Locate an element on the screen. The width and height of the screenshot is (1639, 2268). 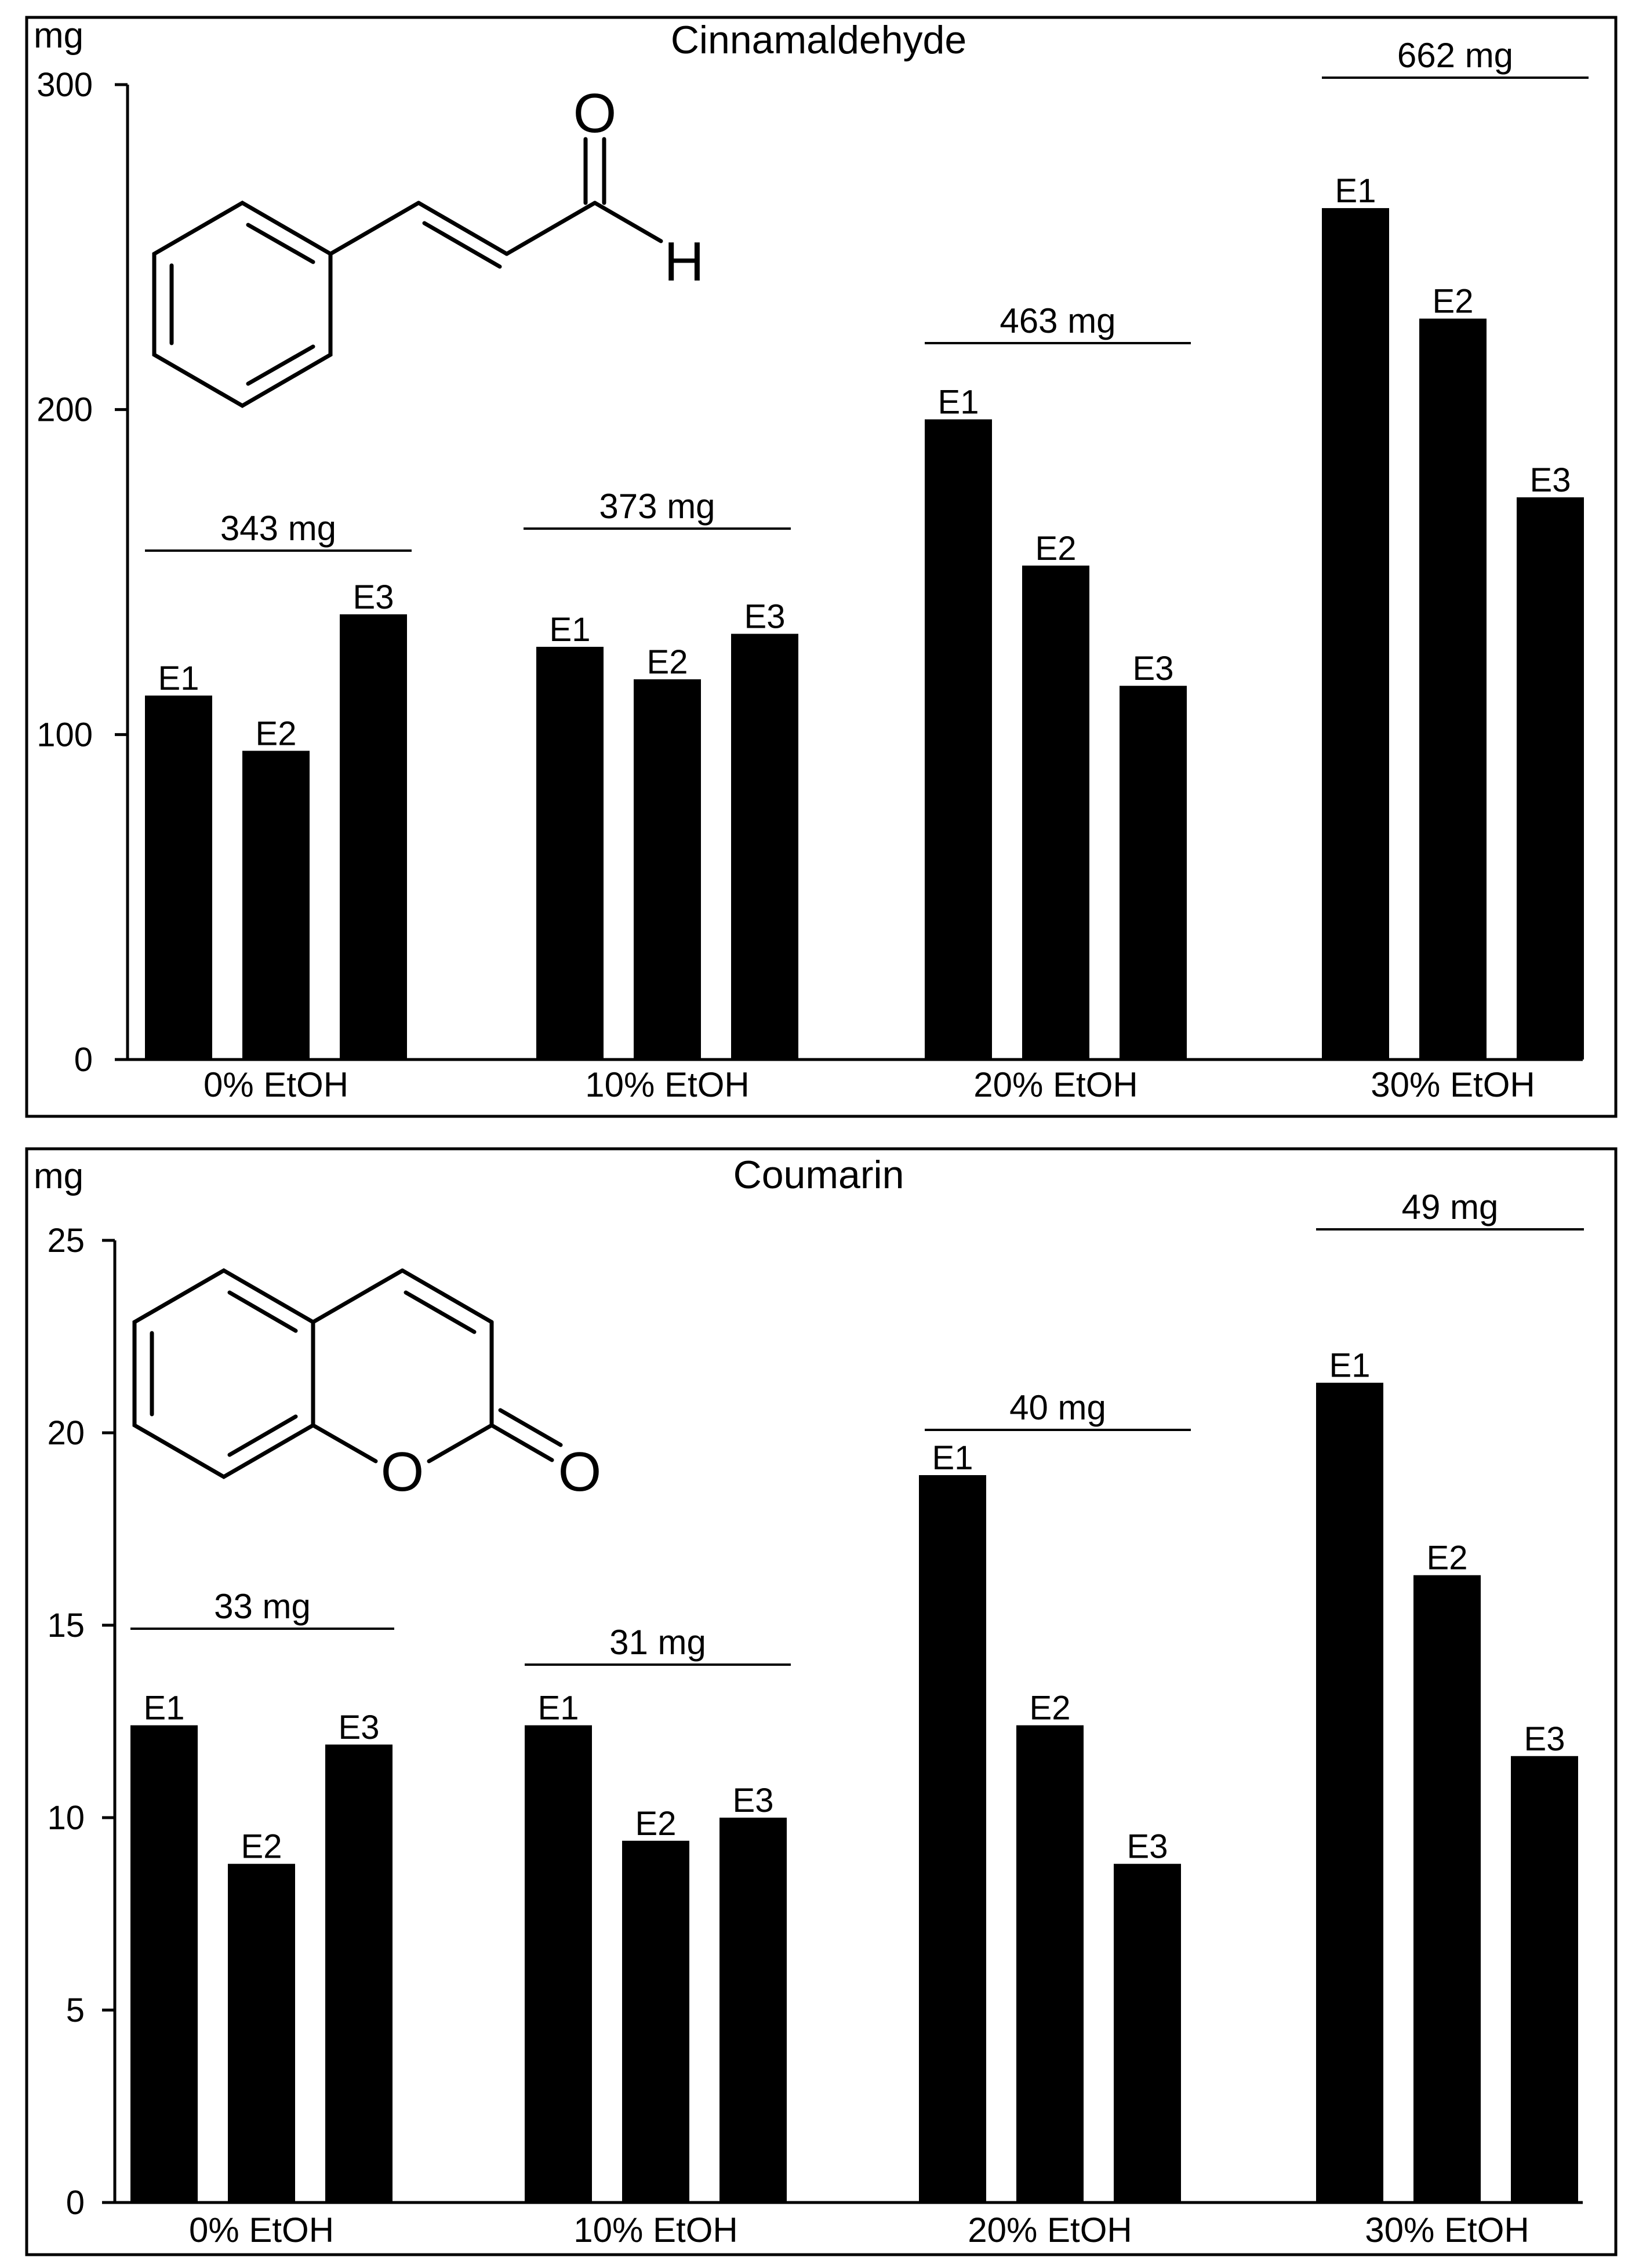
chain-double-bond-inner is located at coordinates (462, 245).